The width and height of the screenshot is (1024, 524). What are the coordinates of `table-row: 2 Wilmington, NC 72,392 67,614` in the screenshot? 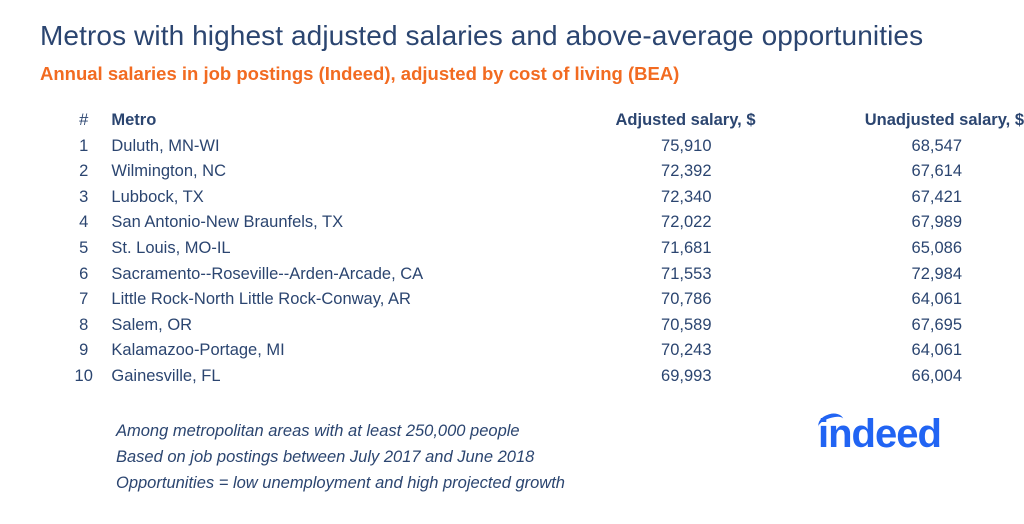 It's located at (540, 172).